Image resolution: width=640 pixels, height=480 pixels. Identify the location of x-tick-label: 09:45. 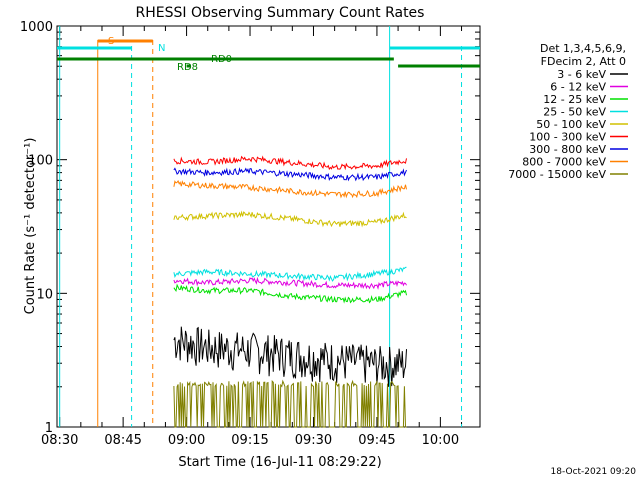
(376, 440).